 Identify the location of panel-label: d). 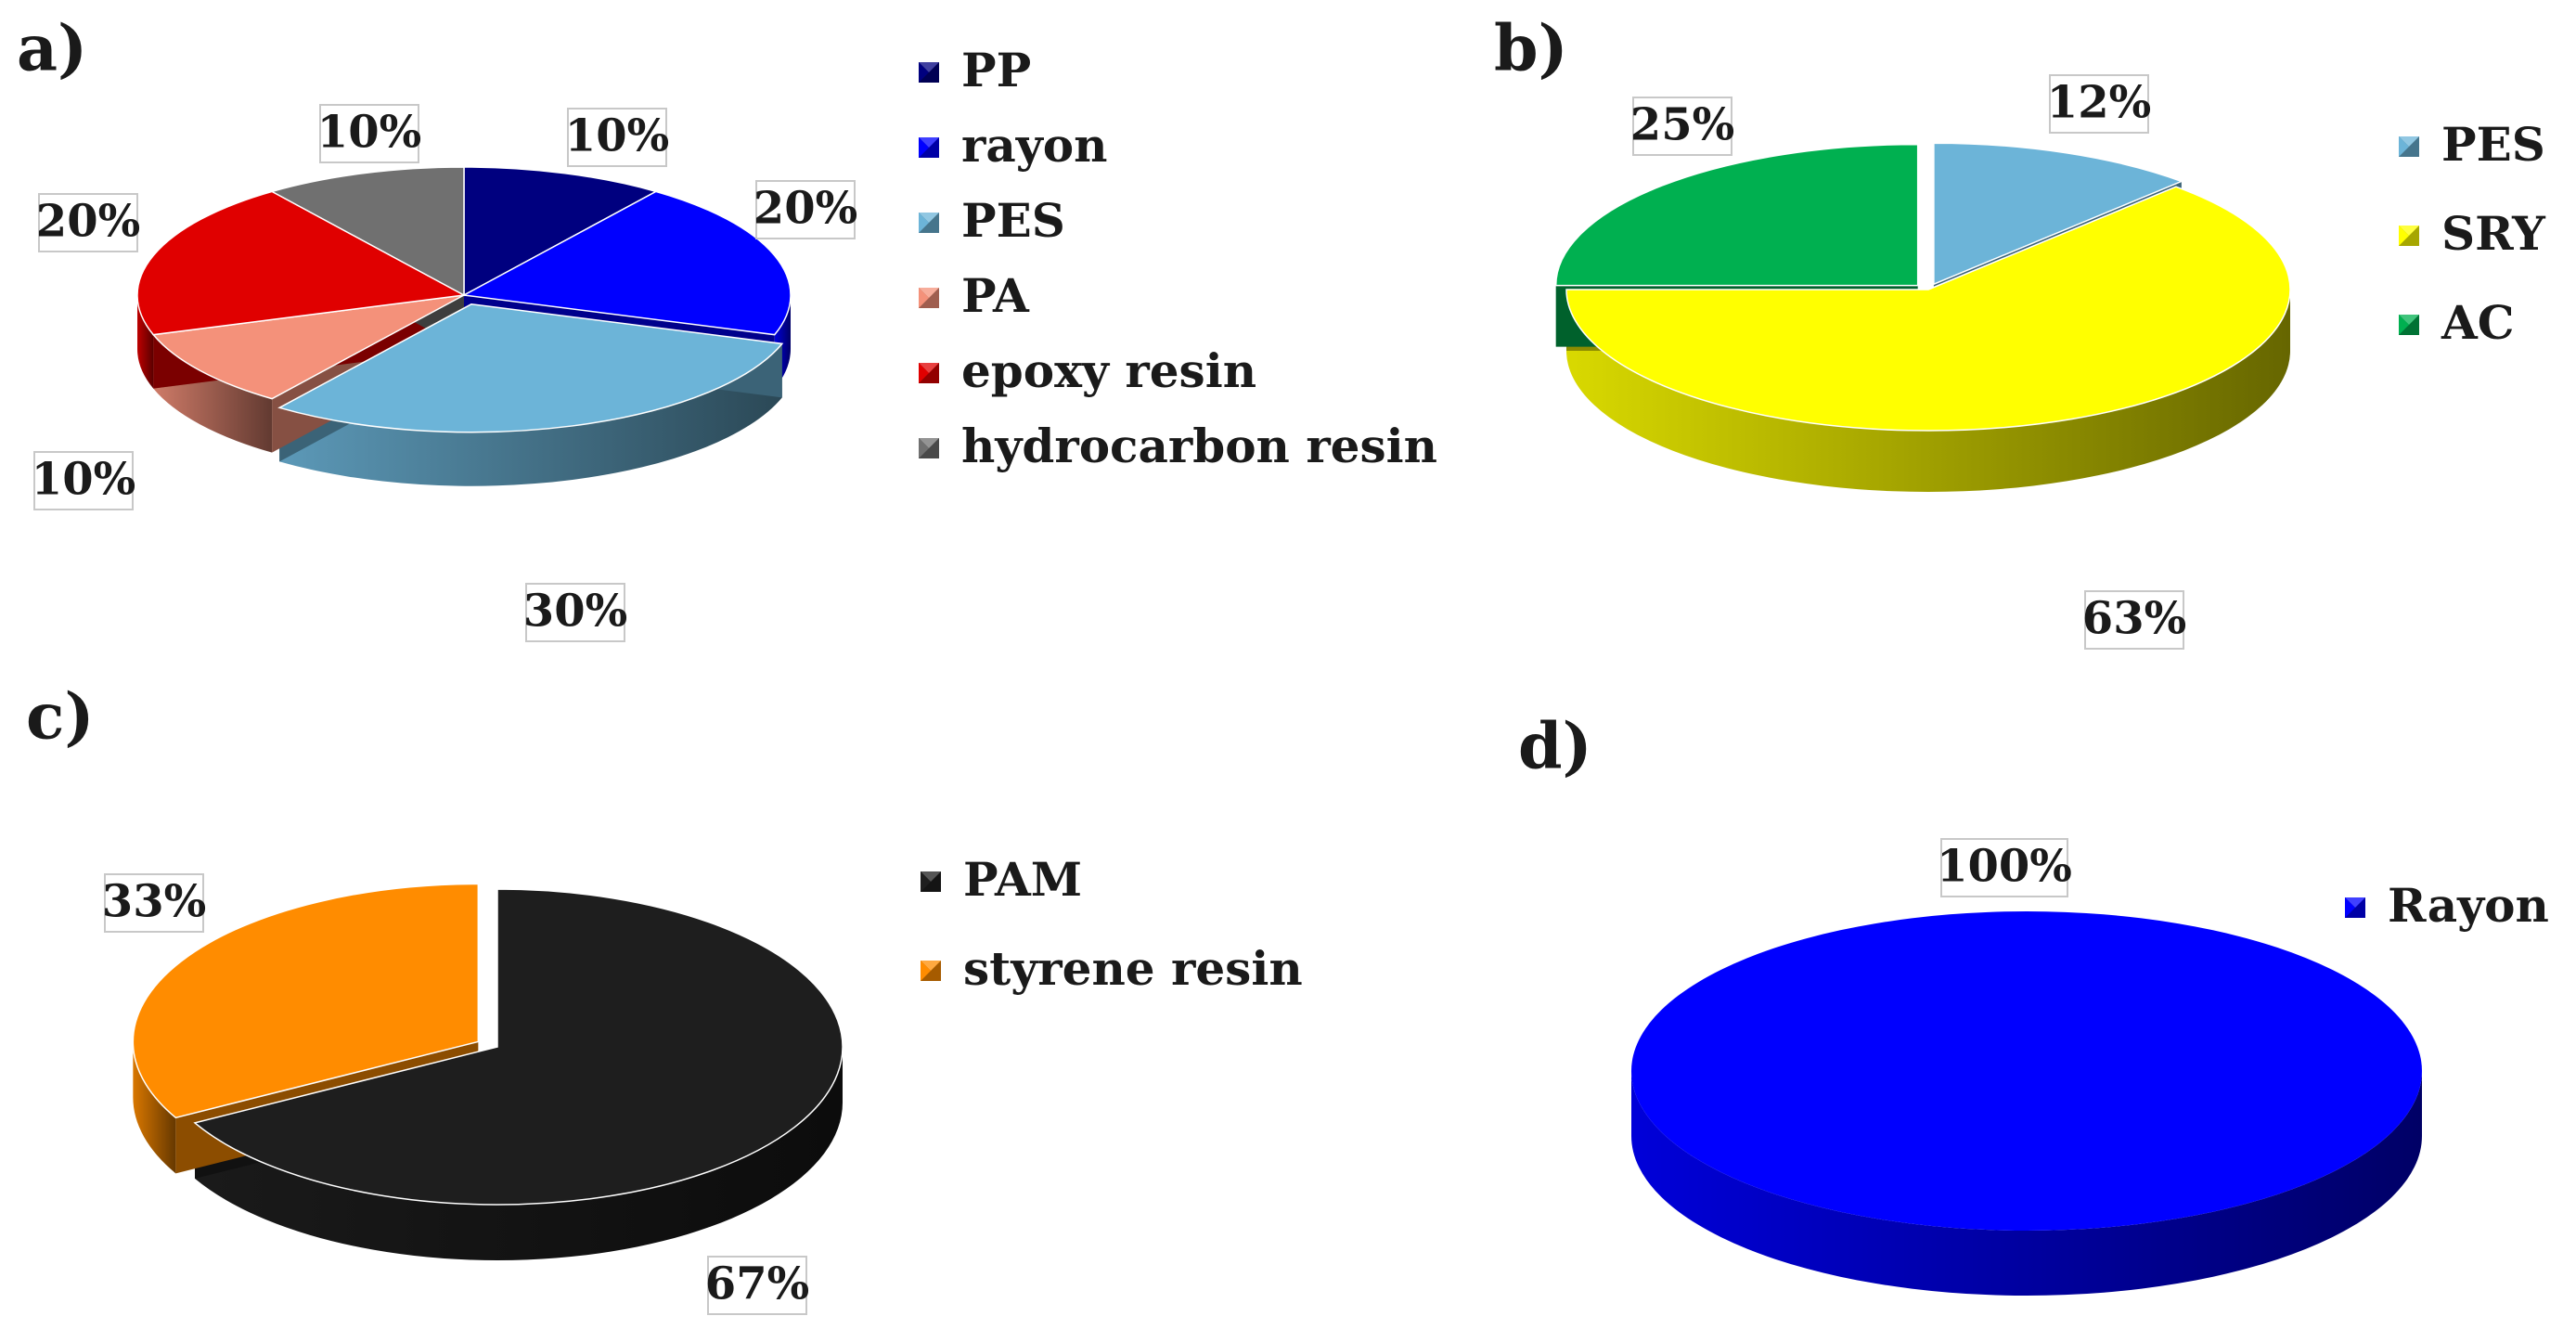
(1555, 747).